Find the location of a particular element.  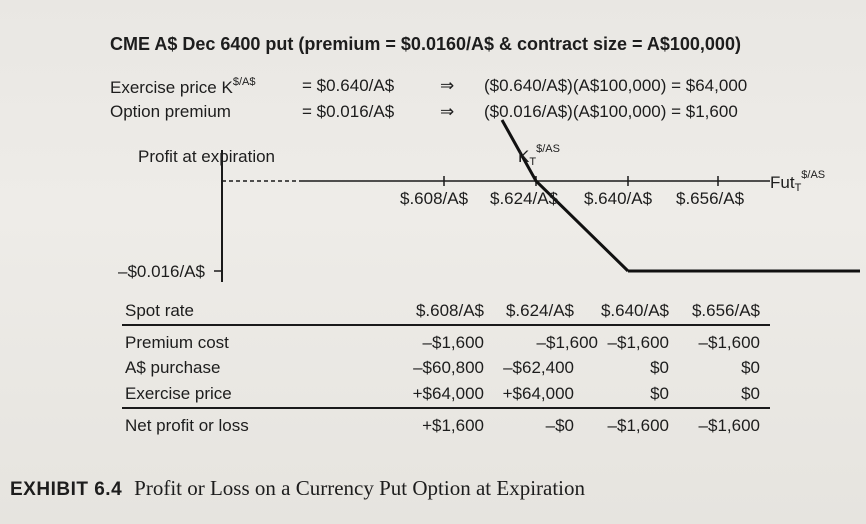

exercise-calc: ($0.640/A$)(A$100,000) = $64,000 is located at coordinates (616, 85).